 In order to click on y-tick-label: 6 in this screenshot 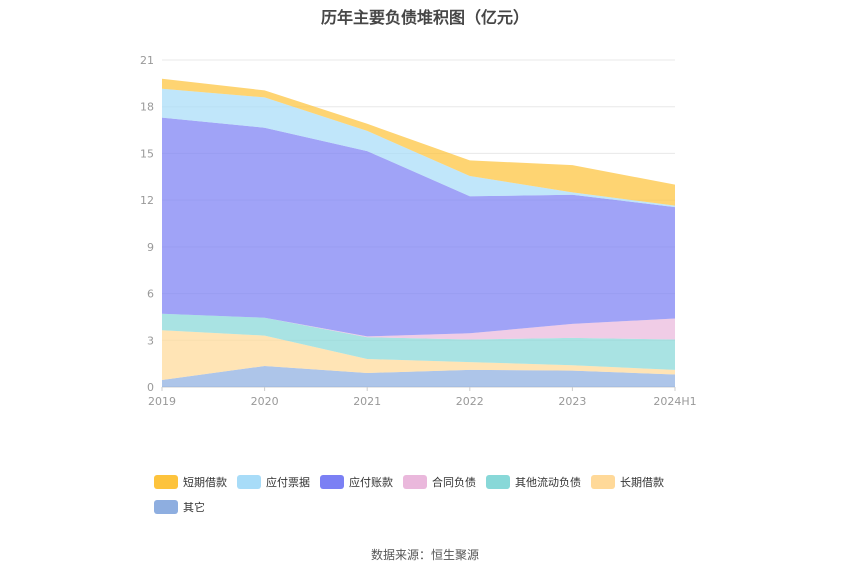, I will do `click(150, 294)`.